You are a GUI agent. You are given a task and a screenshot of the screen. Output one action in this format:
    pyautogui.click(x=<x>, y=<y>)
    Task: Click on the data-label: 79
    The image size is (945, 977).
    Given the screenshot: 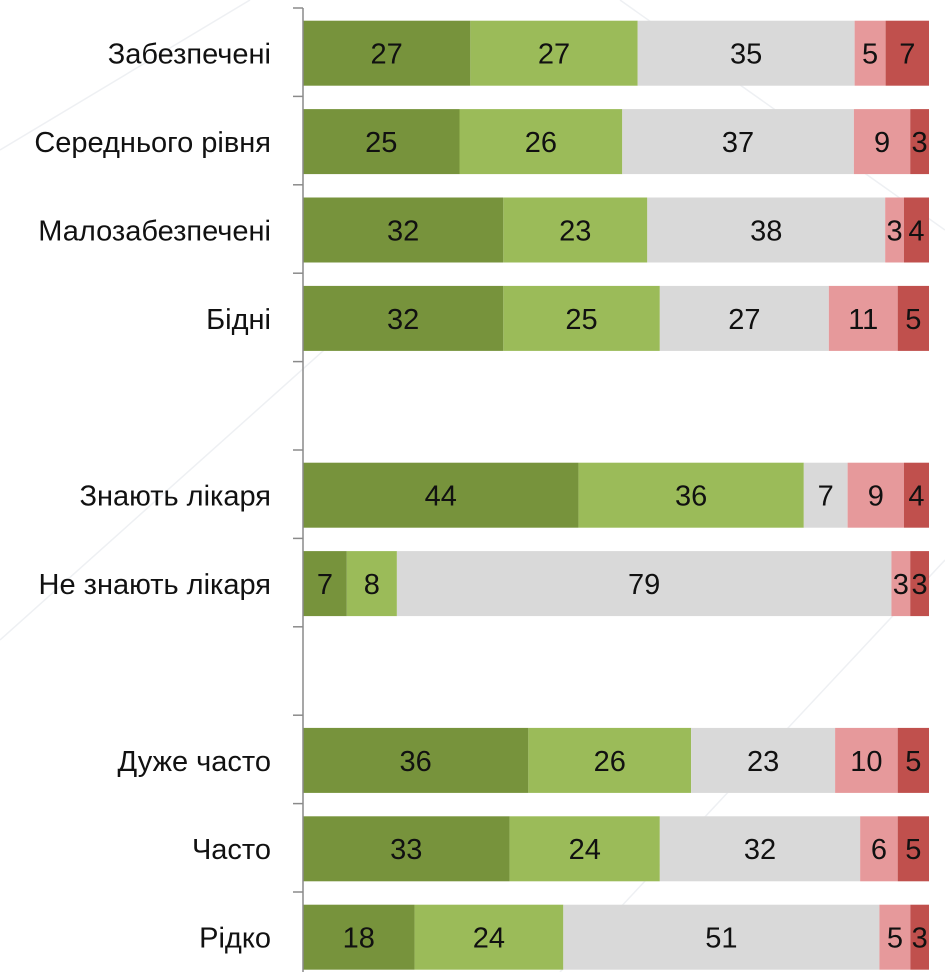 What is the action you would take?
    pyautogui.click(x=644, y=585)
    